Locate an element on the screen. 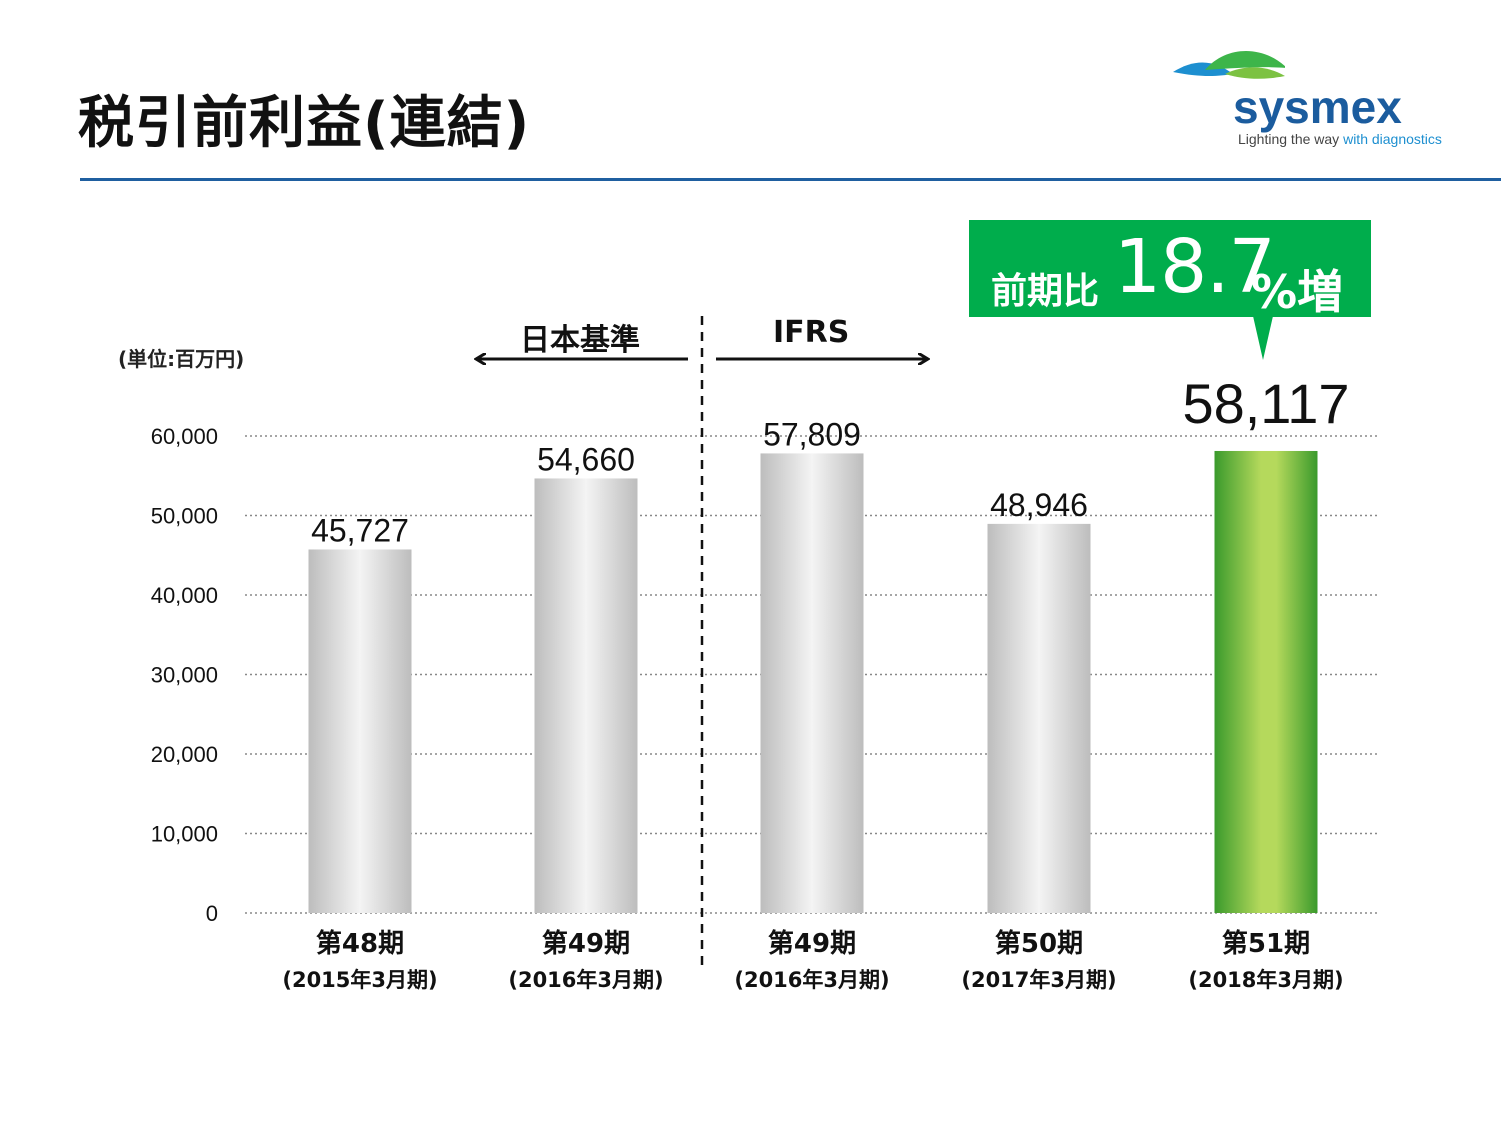  category-label-0: 第48期 is located at coordinates (360, 943).